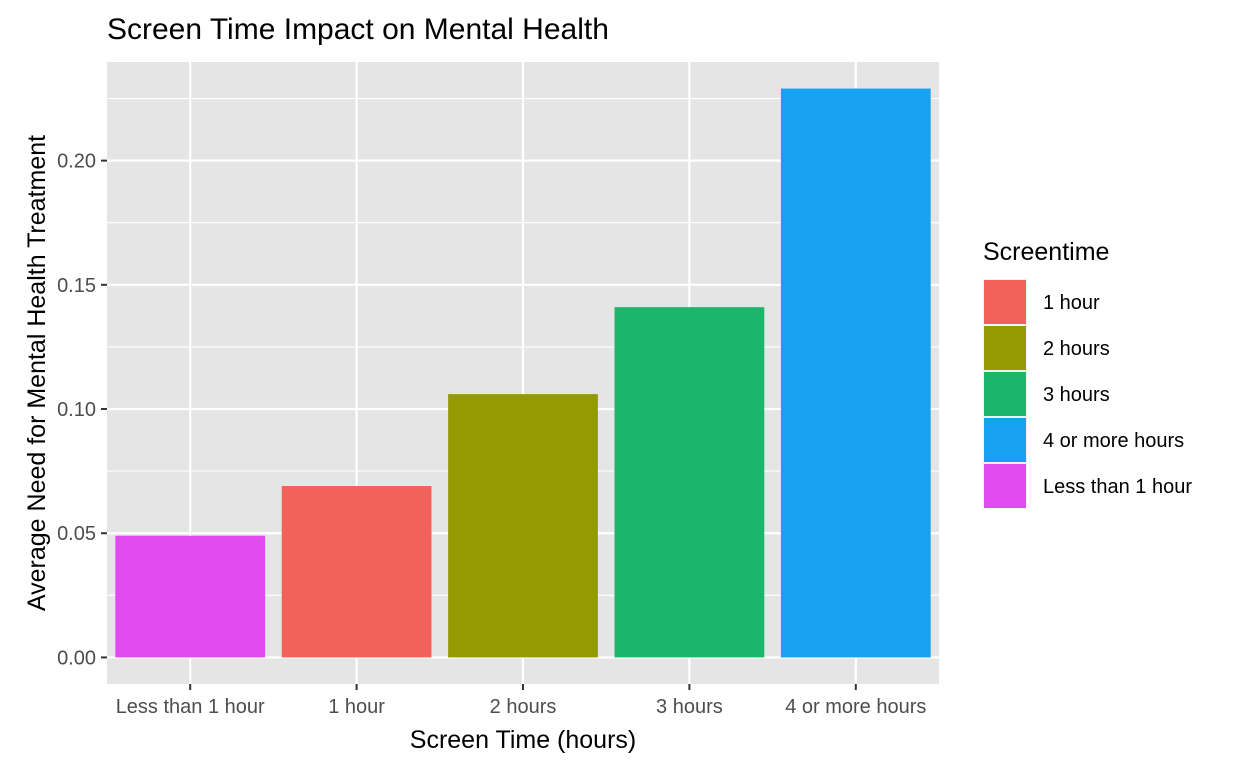 The image size is (1248, 768). What do you see at coordinates (855, 707) in the screenshot?
I see `x-tick-label: 4 or more hours` at bounding box center [855, 707].